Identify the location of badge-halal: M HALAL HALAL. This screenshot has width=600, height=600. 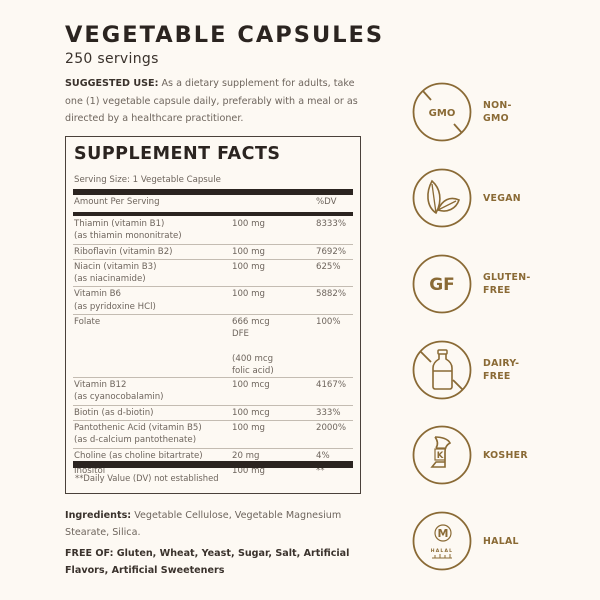
(492, 541).